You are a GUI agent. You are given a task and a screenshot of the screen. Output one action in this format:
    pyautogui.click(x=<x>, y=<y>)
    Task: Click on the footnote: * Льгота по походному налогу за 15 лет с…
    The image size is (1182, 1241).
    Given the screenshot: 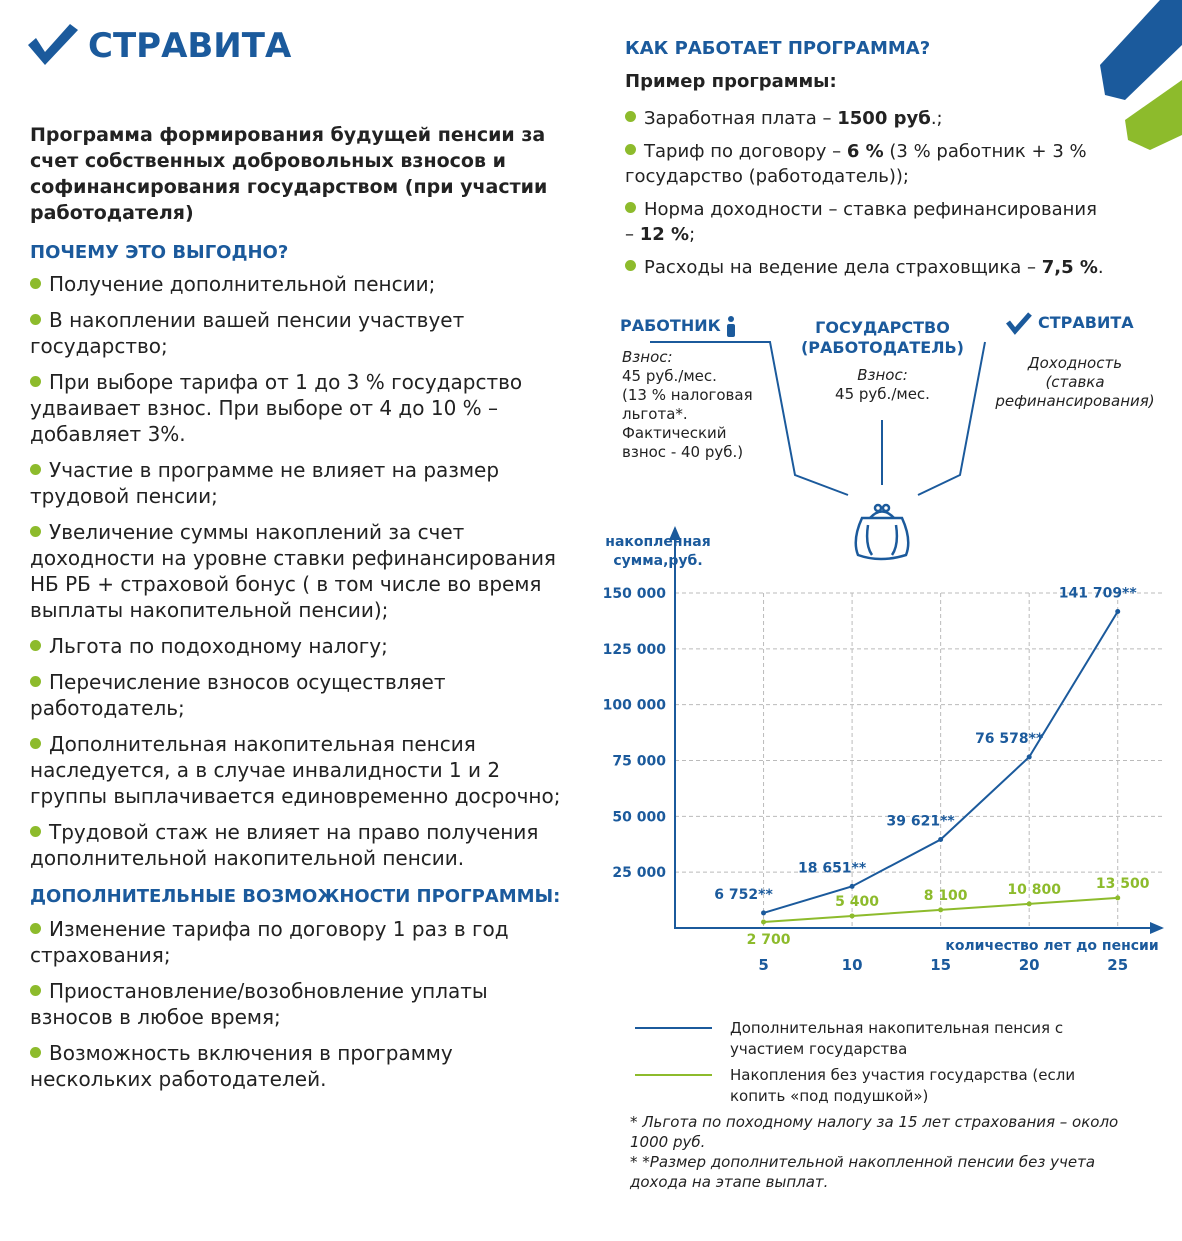 What is the action you would take?
    pyautogui.click(x=874, y=1132)
    